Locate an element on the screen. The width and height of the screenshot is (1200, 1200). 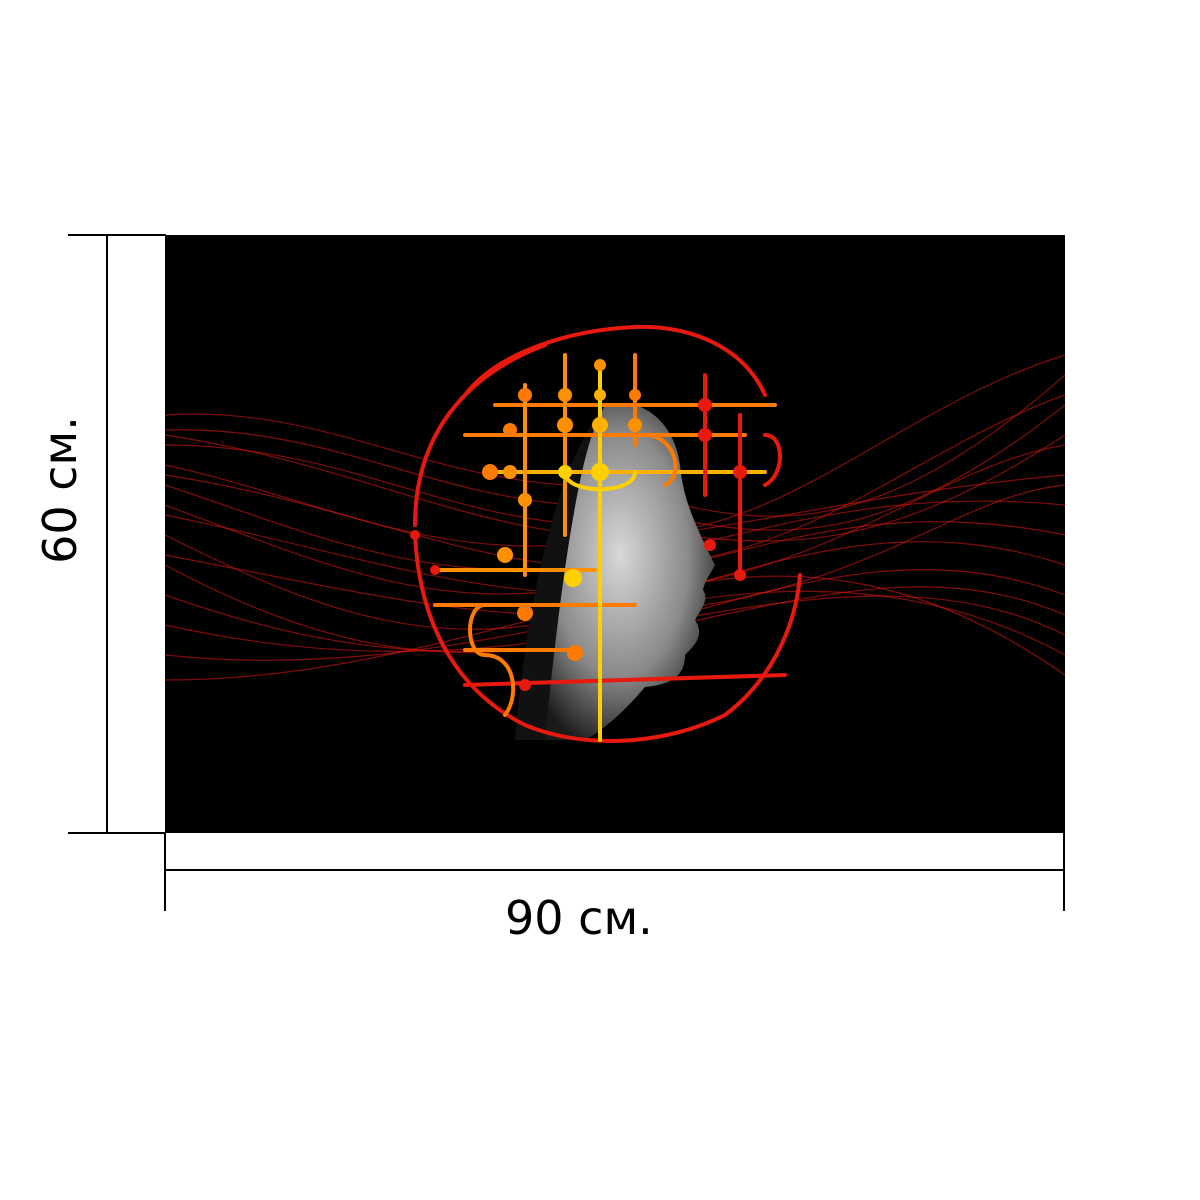
height-tick-top is located at coordinates (117, 235).